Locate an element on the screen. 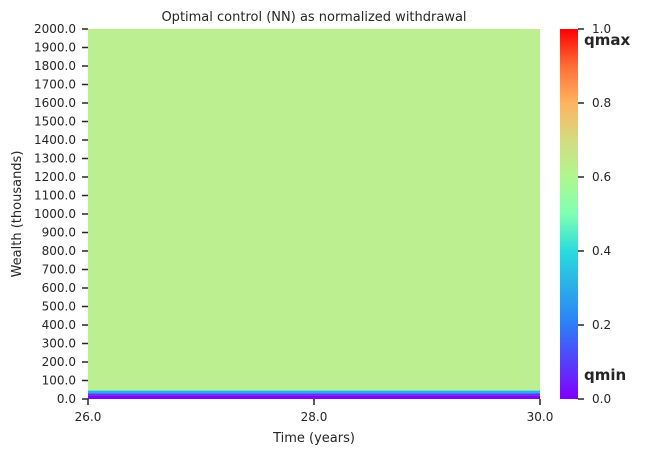  y-tick-label: 1500.0 is located at coordinates (55, 122).